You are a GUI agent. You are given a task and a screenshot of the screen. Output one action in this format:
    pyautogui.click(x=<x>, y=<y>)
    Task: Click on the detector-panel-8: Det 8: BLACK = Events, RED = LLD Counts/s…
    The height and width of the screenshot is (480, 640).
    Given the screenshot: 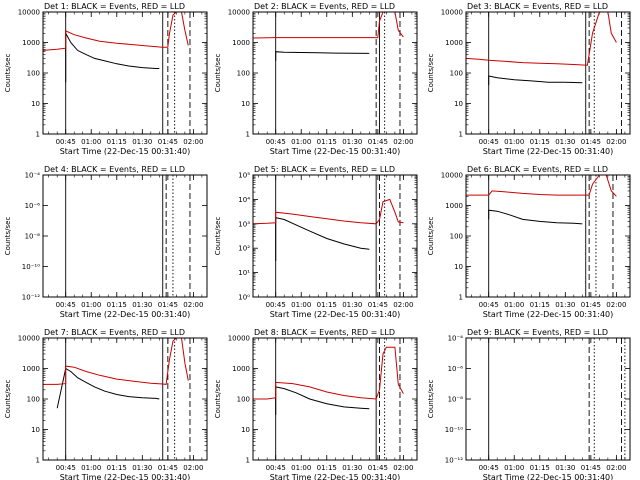 What is the action you would take?
    pyautogui.click(x=316, y=404)
    